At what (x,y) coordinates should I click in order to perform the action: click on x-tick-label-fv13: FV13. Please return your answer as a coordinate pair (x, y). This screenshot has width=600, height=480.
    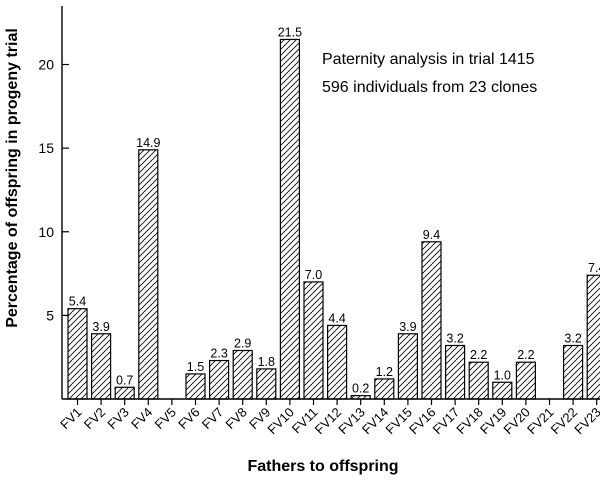
    Looking at the image, I should click on (351, 421).